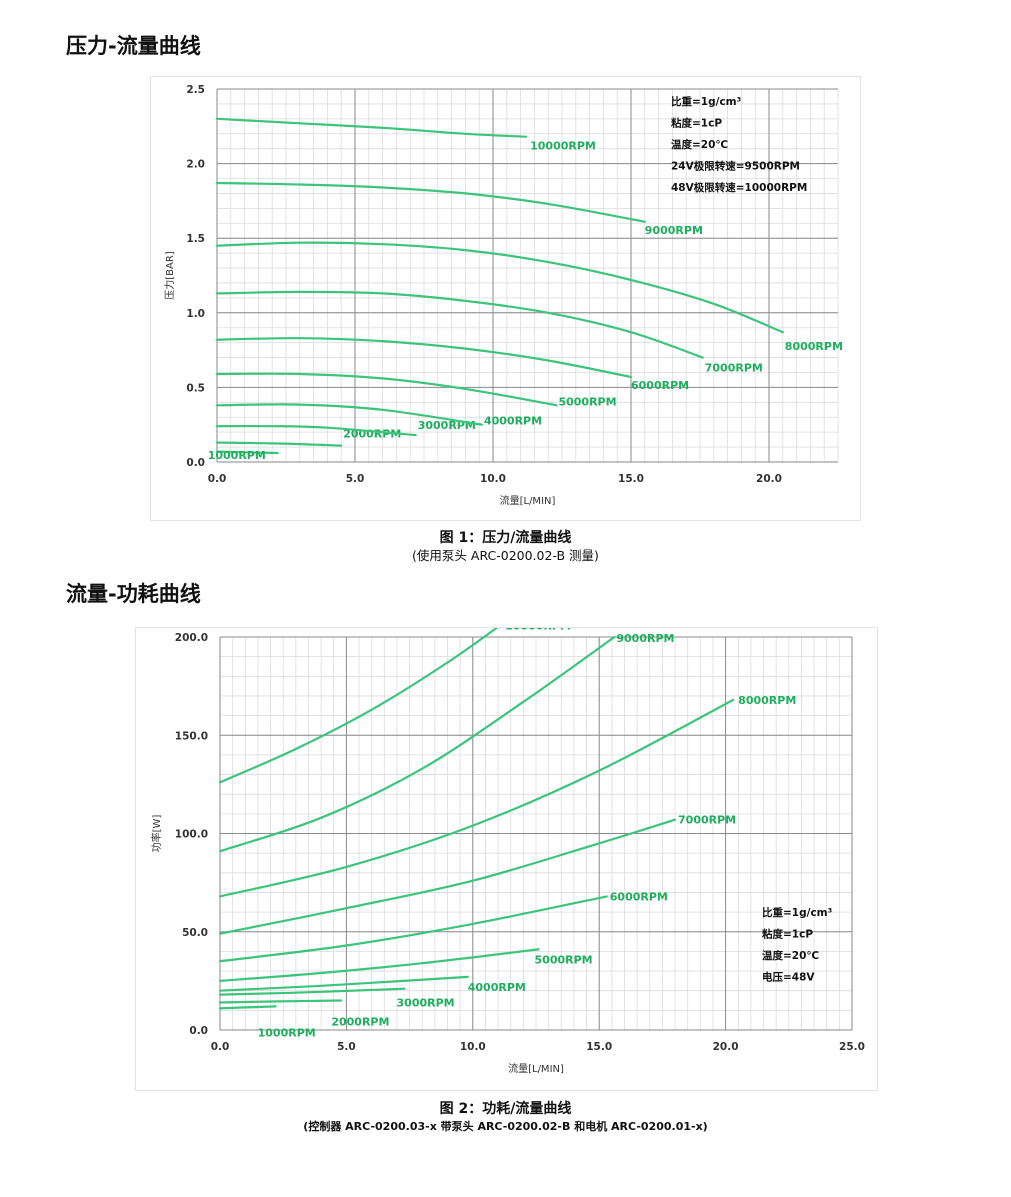  What do you see at coordinates (343, 983) in the screenshot?
I see `chart2-series-line-4000rpm` at bounding box center [343, 983].